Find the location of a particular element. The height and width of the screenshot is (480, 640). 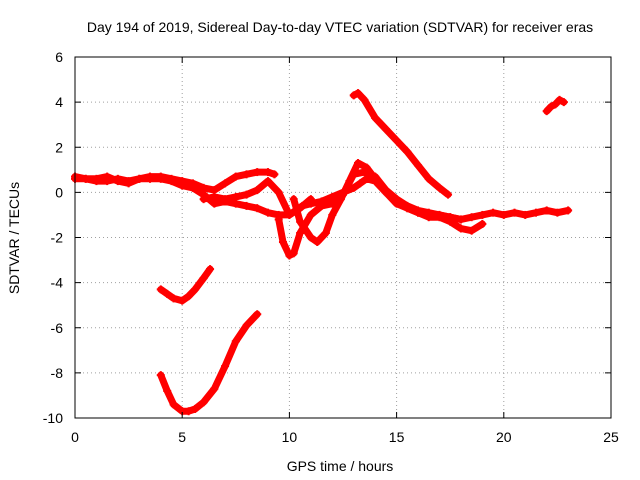

y-tick-label: -8 is located at coordinates (57, 373).